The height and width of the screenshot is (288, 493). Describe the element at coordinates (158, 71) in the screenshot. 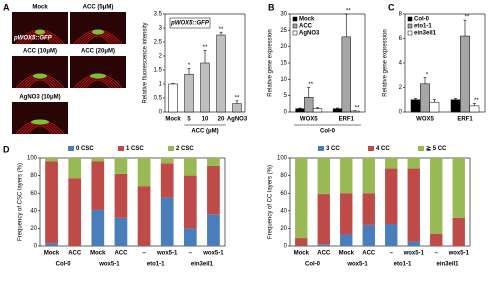

I see `y-tick-label: 1.5` at that location.